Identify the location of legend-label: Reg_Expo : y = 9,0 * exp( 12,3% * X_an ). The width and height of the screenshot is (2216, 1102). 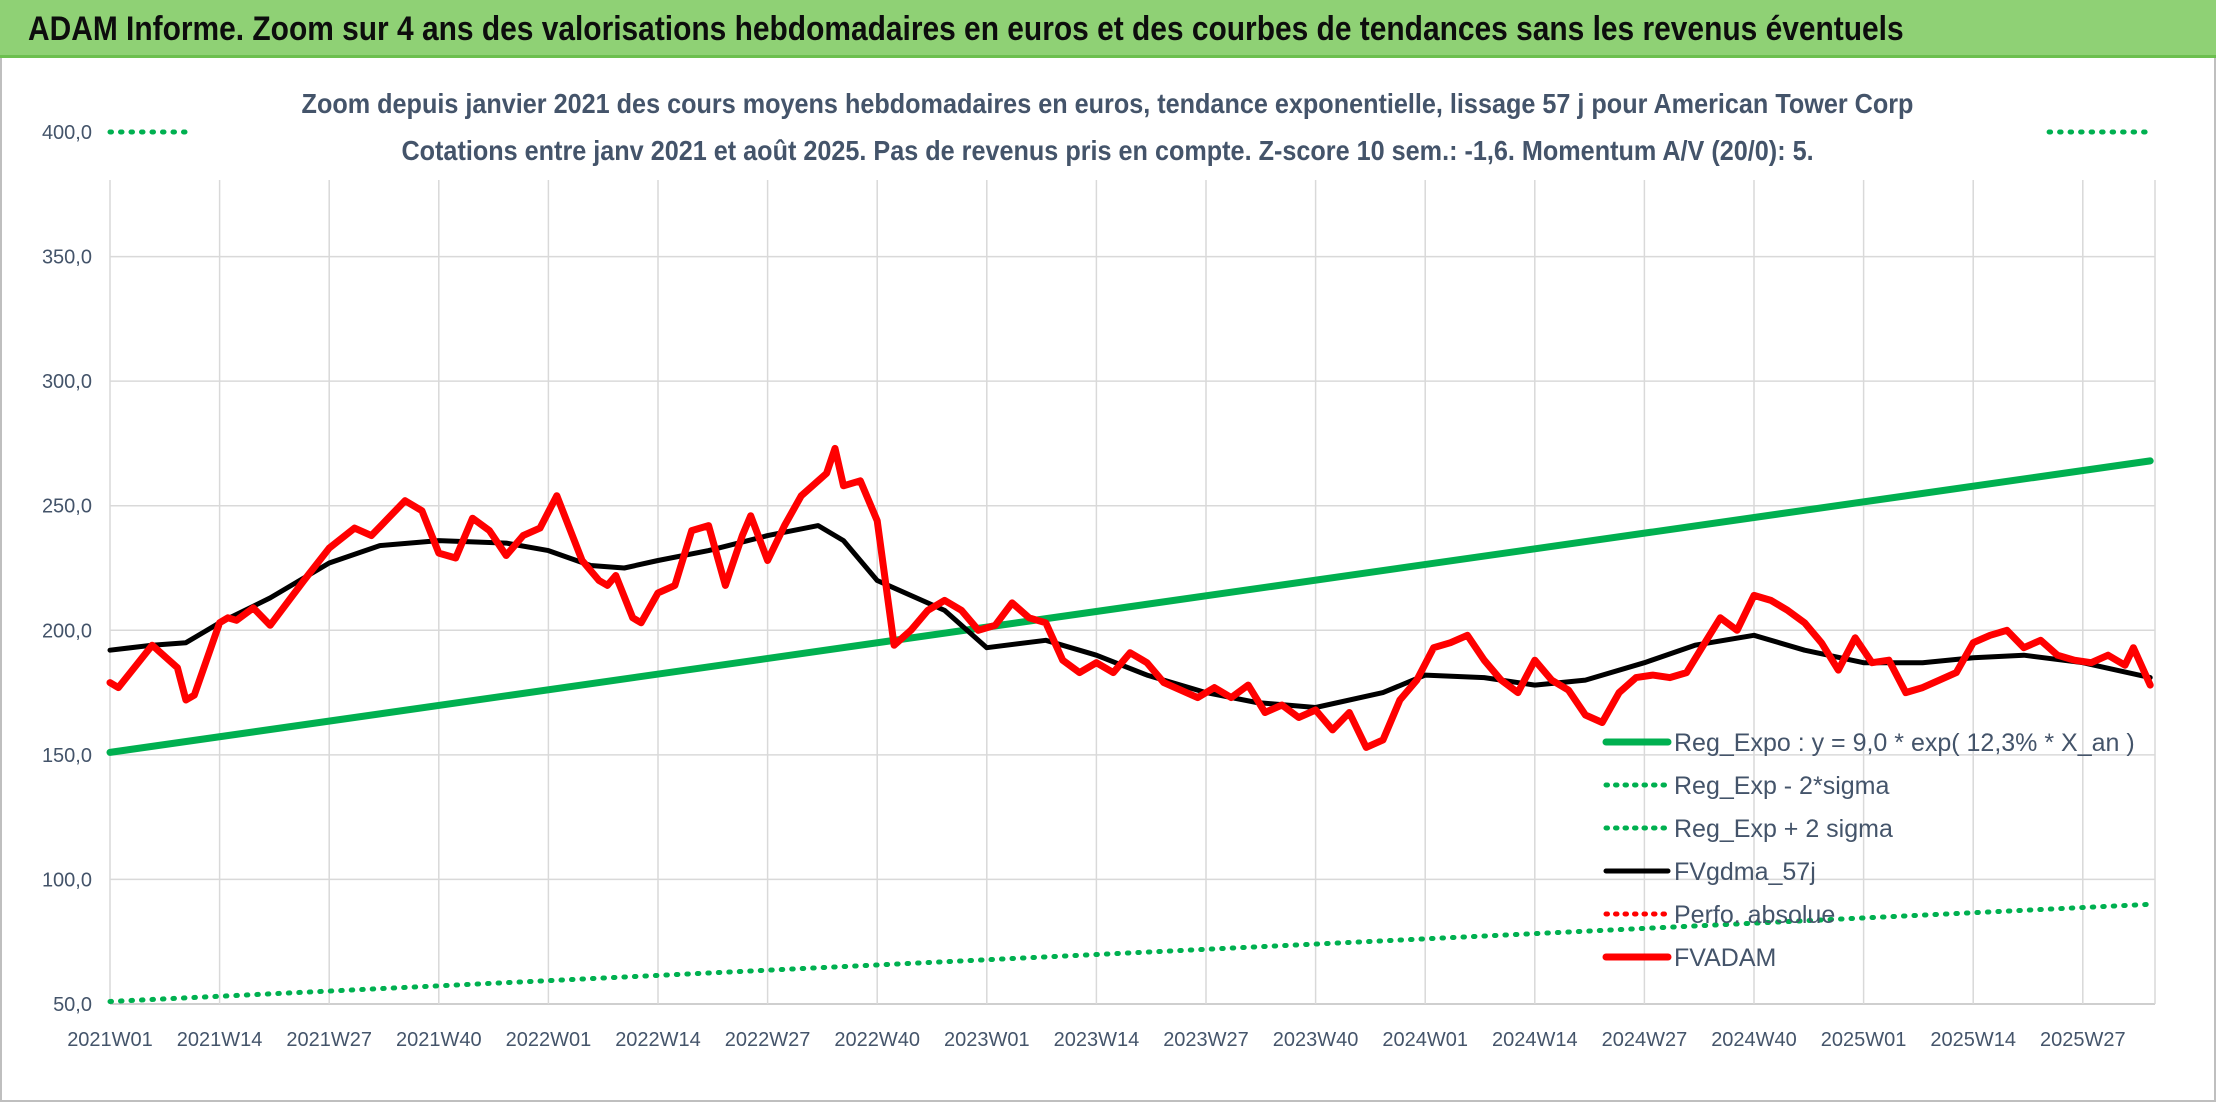
(1904, 743).